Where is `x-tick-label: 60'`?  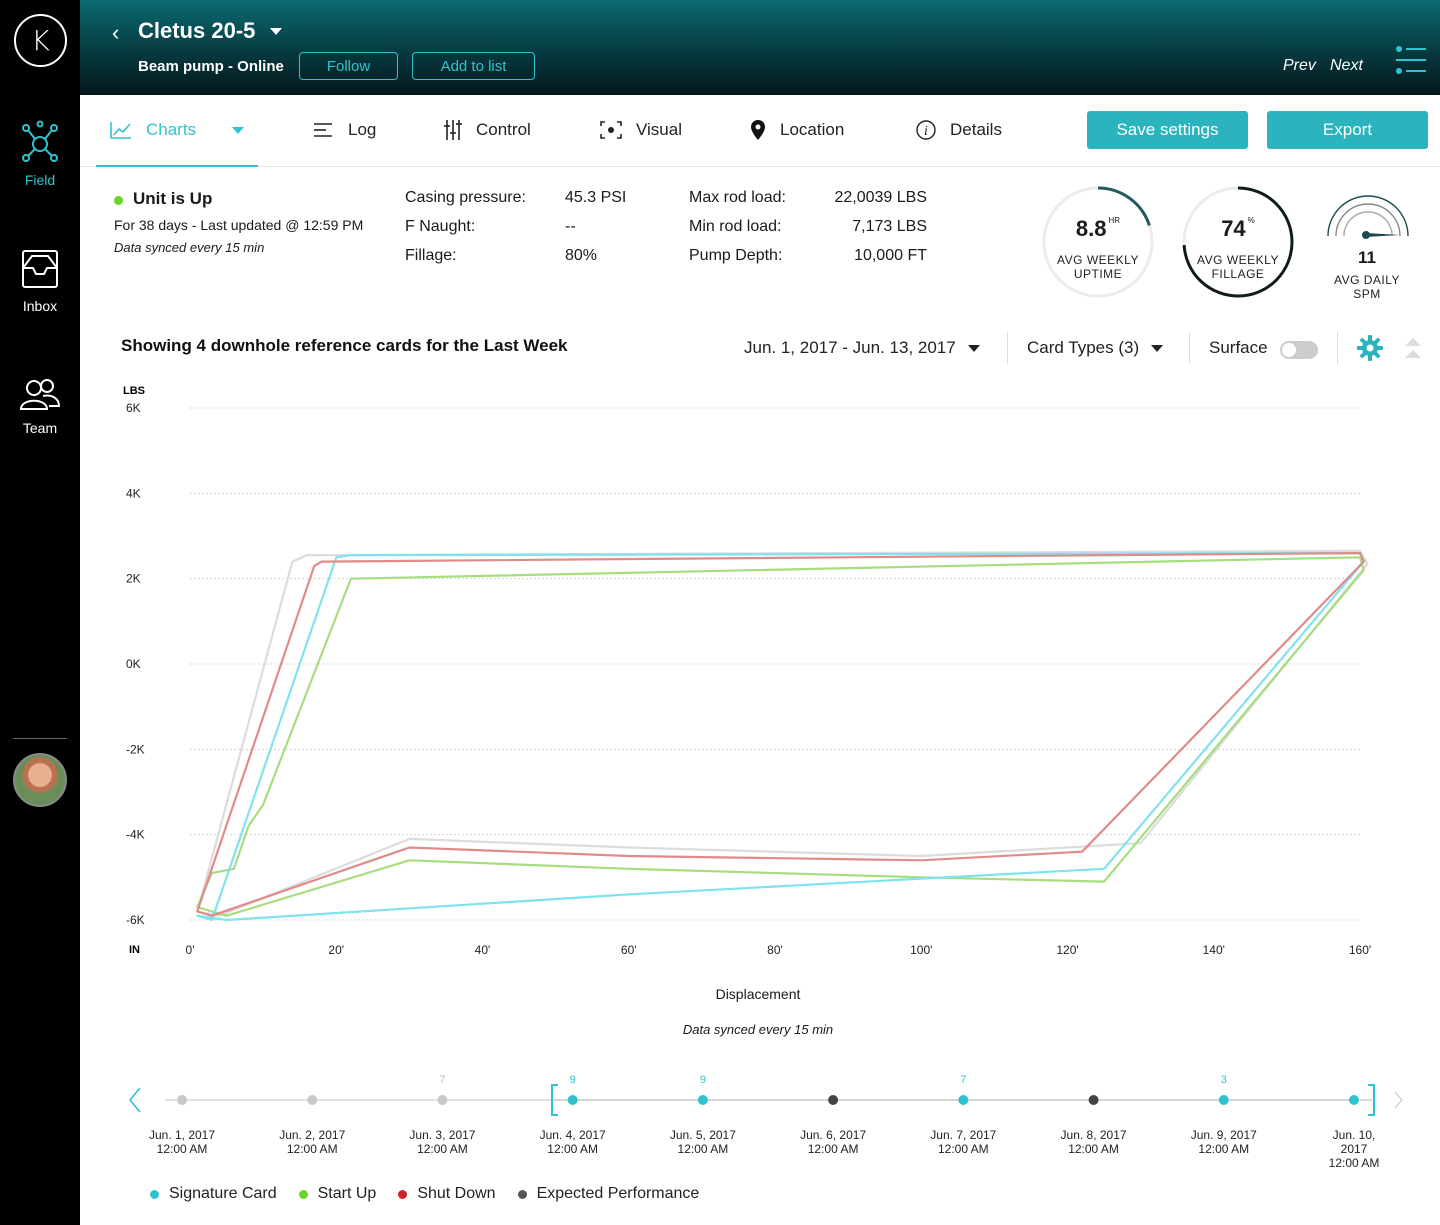 x-tick-label: 60' is located at coordinates (629, 950).